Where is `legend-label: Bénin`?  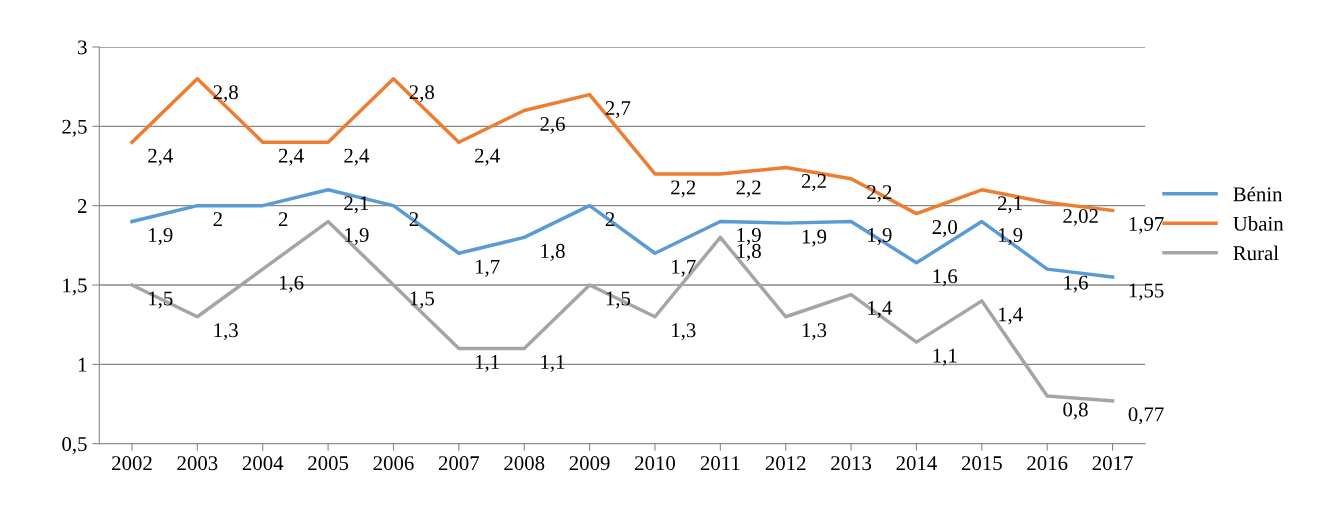 legend-label: Bénin is located at coordinates (1258, 194).